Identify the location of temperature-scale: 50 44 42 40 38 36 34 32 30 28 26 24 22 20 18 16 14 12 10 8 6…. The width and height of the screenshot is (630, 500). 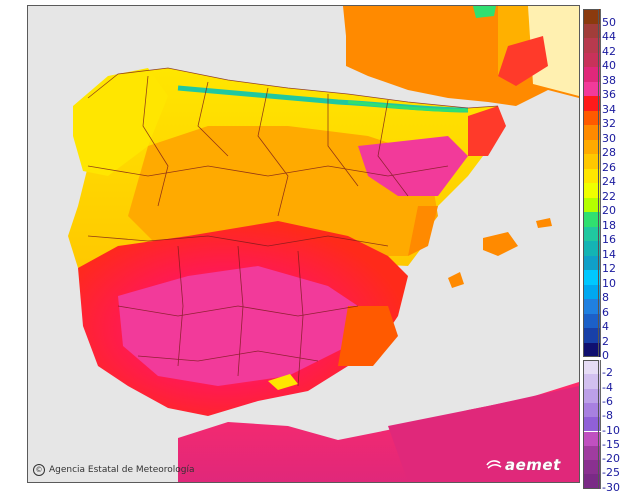
(606, 251).